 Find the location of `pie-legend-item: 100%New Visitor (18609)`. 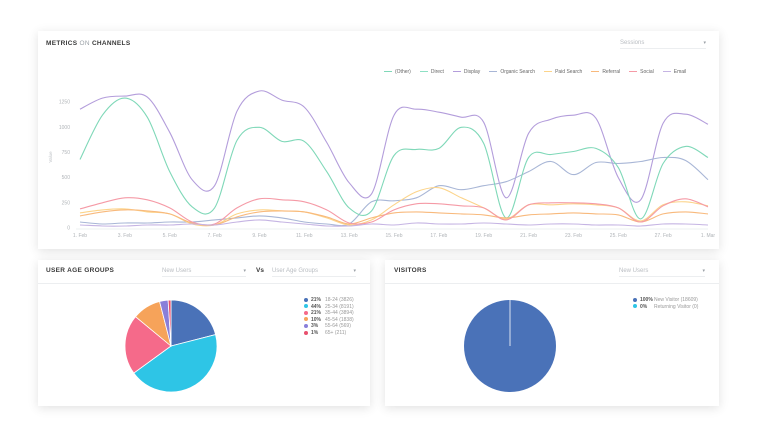

pie-legend-item: 100%New Visitor (18609) is located at coordinates (665, 300).